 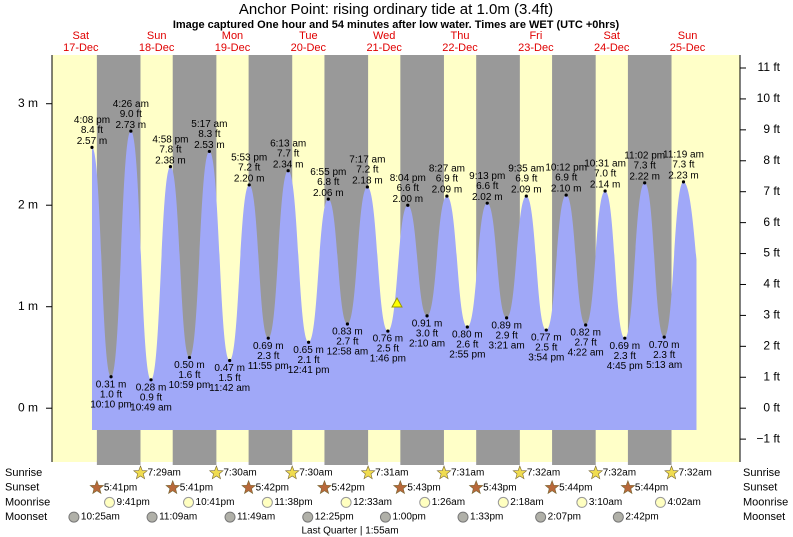 I want to click on extreme-label: 11:55 pm, so click(x=268, y=366).